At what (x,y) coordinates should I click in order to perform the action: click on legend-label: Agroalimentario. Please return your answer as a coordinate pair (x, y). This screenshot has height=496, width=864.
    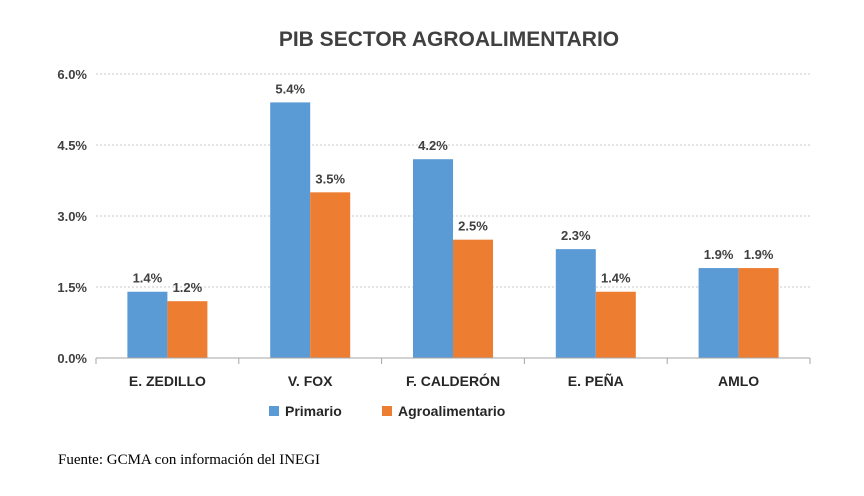
    Looking at the image, I should click on (451, 411).